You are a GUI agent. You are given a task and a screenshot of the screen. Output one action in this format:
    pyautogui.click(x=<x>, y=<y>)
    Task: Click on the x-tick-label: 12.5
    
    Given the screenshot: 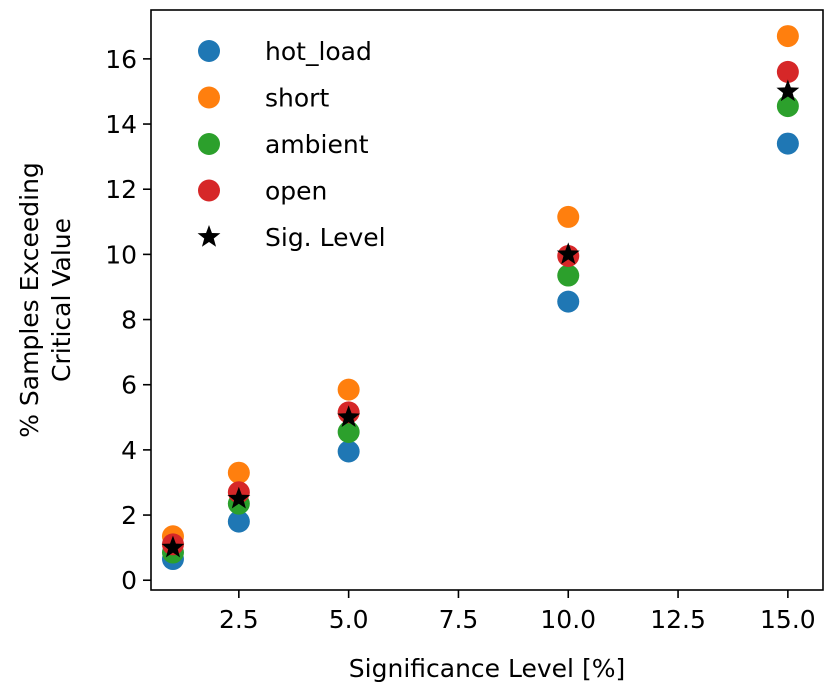 What is the action you would take?
    pyautogui.click(x=678, y=619)
    